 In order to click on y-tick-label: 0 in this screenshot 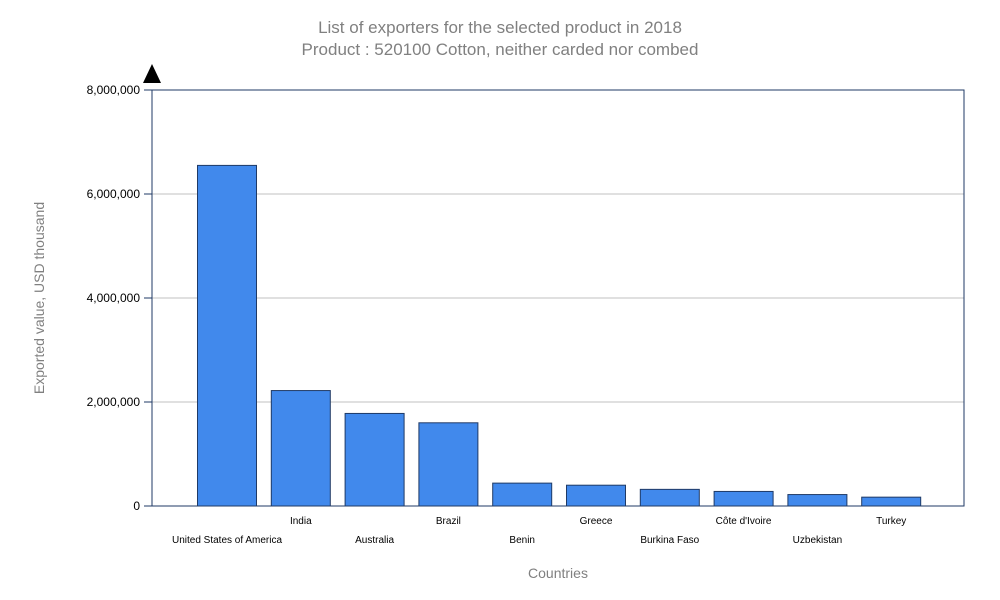, I will do `click(136, 506)`.